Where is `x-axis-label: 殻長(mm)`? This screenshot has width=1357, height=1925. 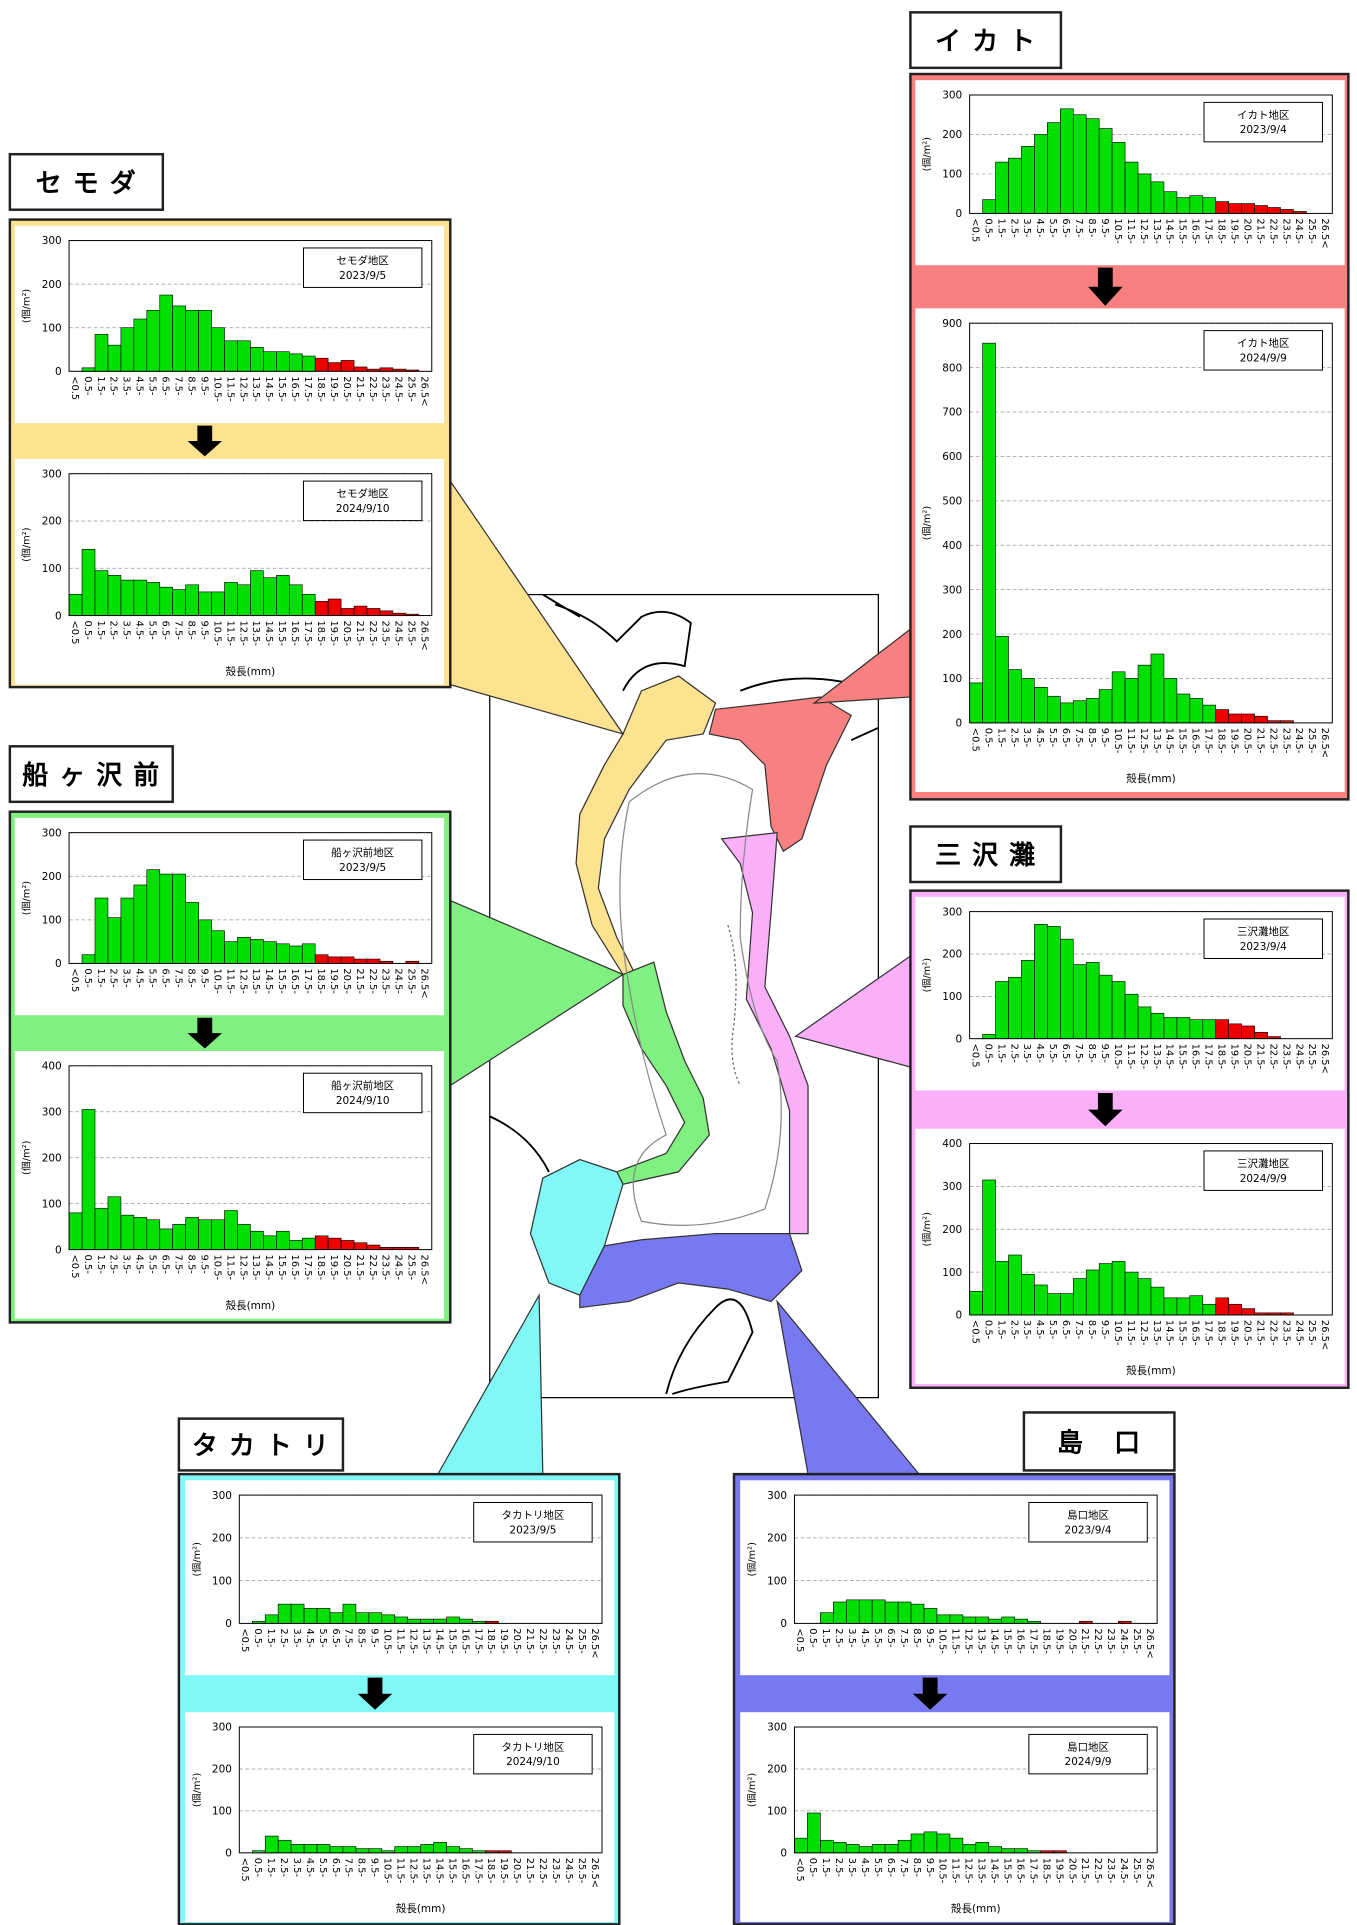 x-axis-label: 殻長(mm) is located at coordinates (1151, 1370).